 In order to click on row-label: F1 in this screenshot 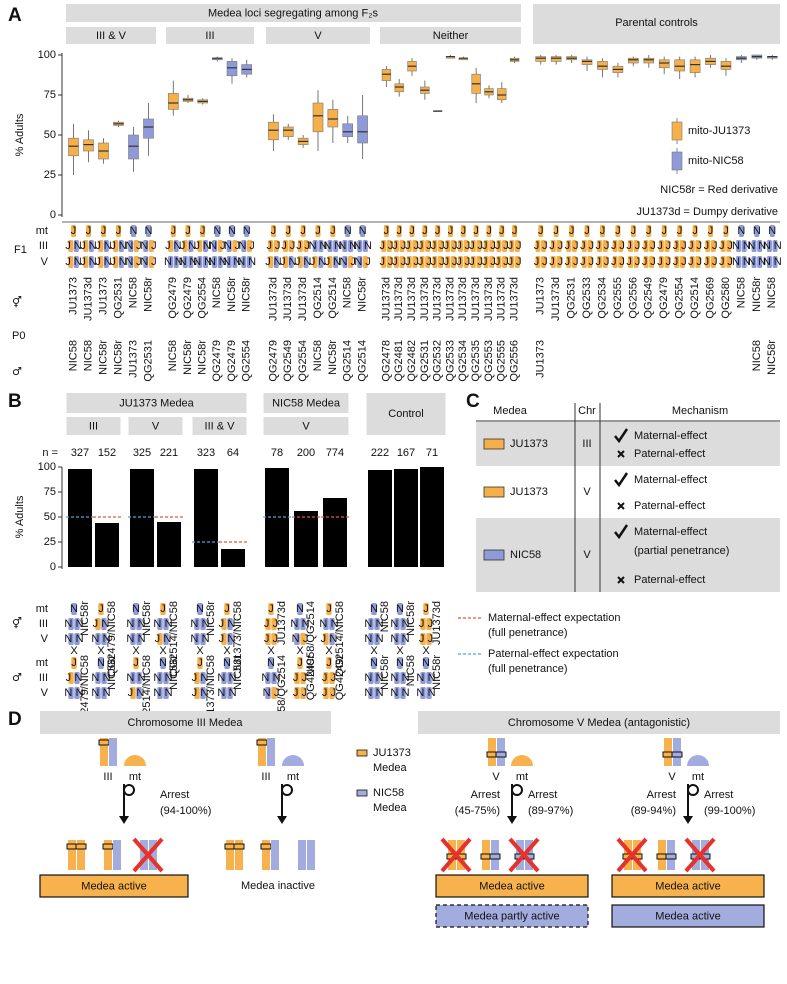, I will do `click(20, 250)`.